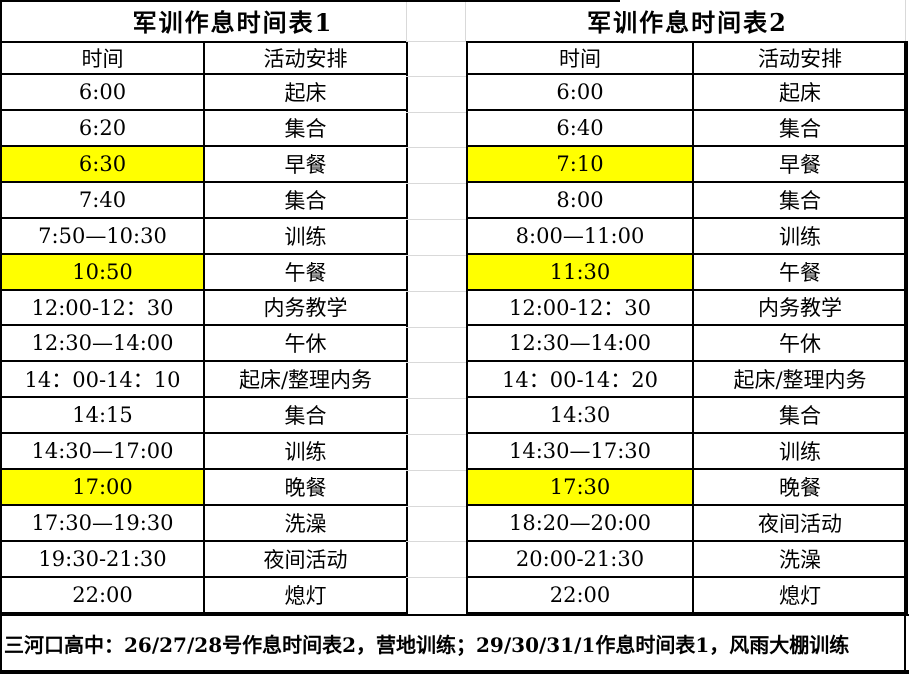 This screenshot has height=674, width=909. I want to click on table-row: 14：00-14：20 起床/整理内务, so click(687, 379).